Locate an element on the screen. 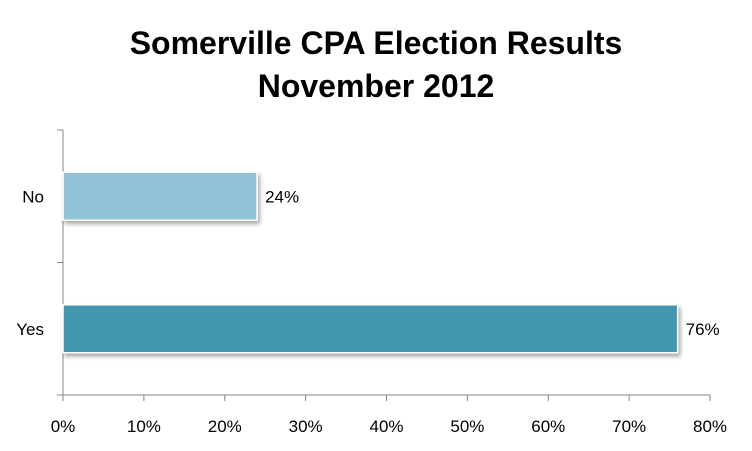 This screenshot has height=451, width=752. x-tick-label: 80% is located at coordinates (710, 426).